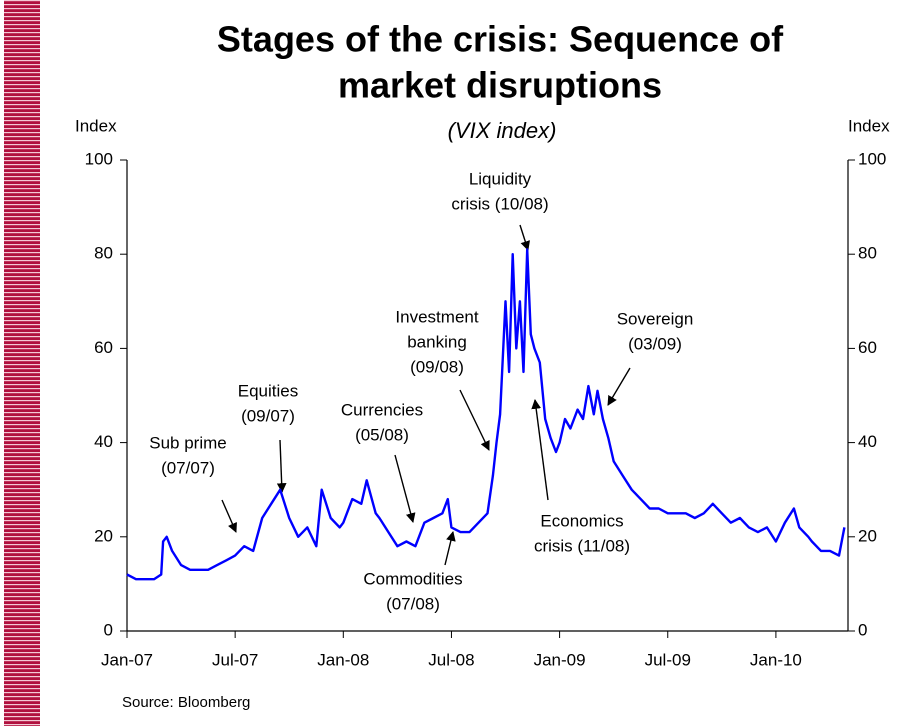 The width and height of the screenshot is (905, 726). Describe the element at coordinates (655, 318) in the screenshot. I see `annotation: Sovereign` at that location.